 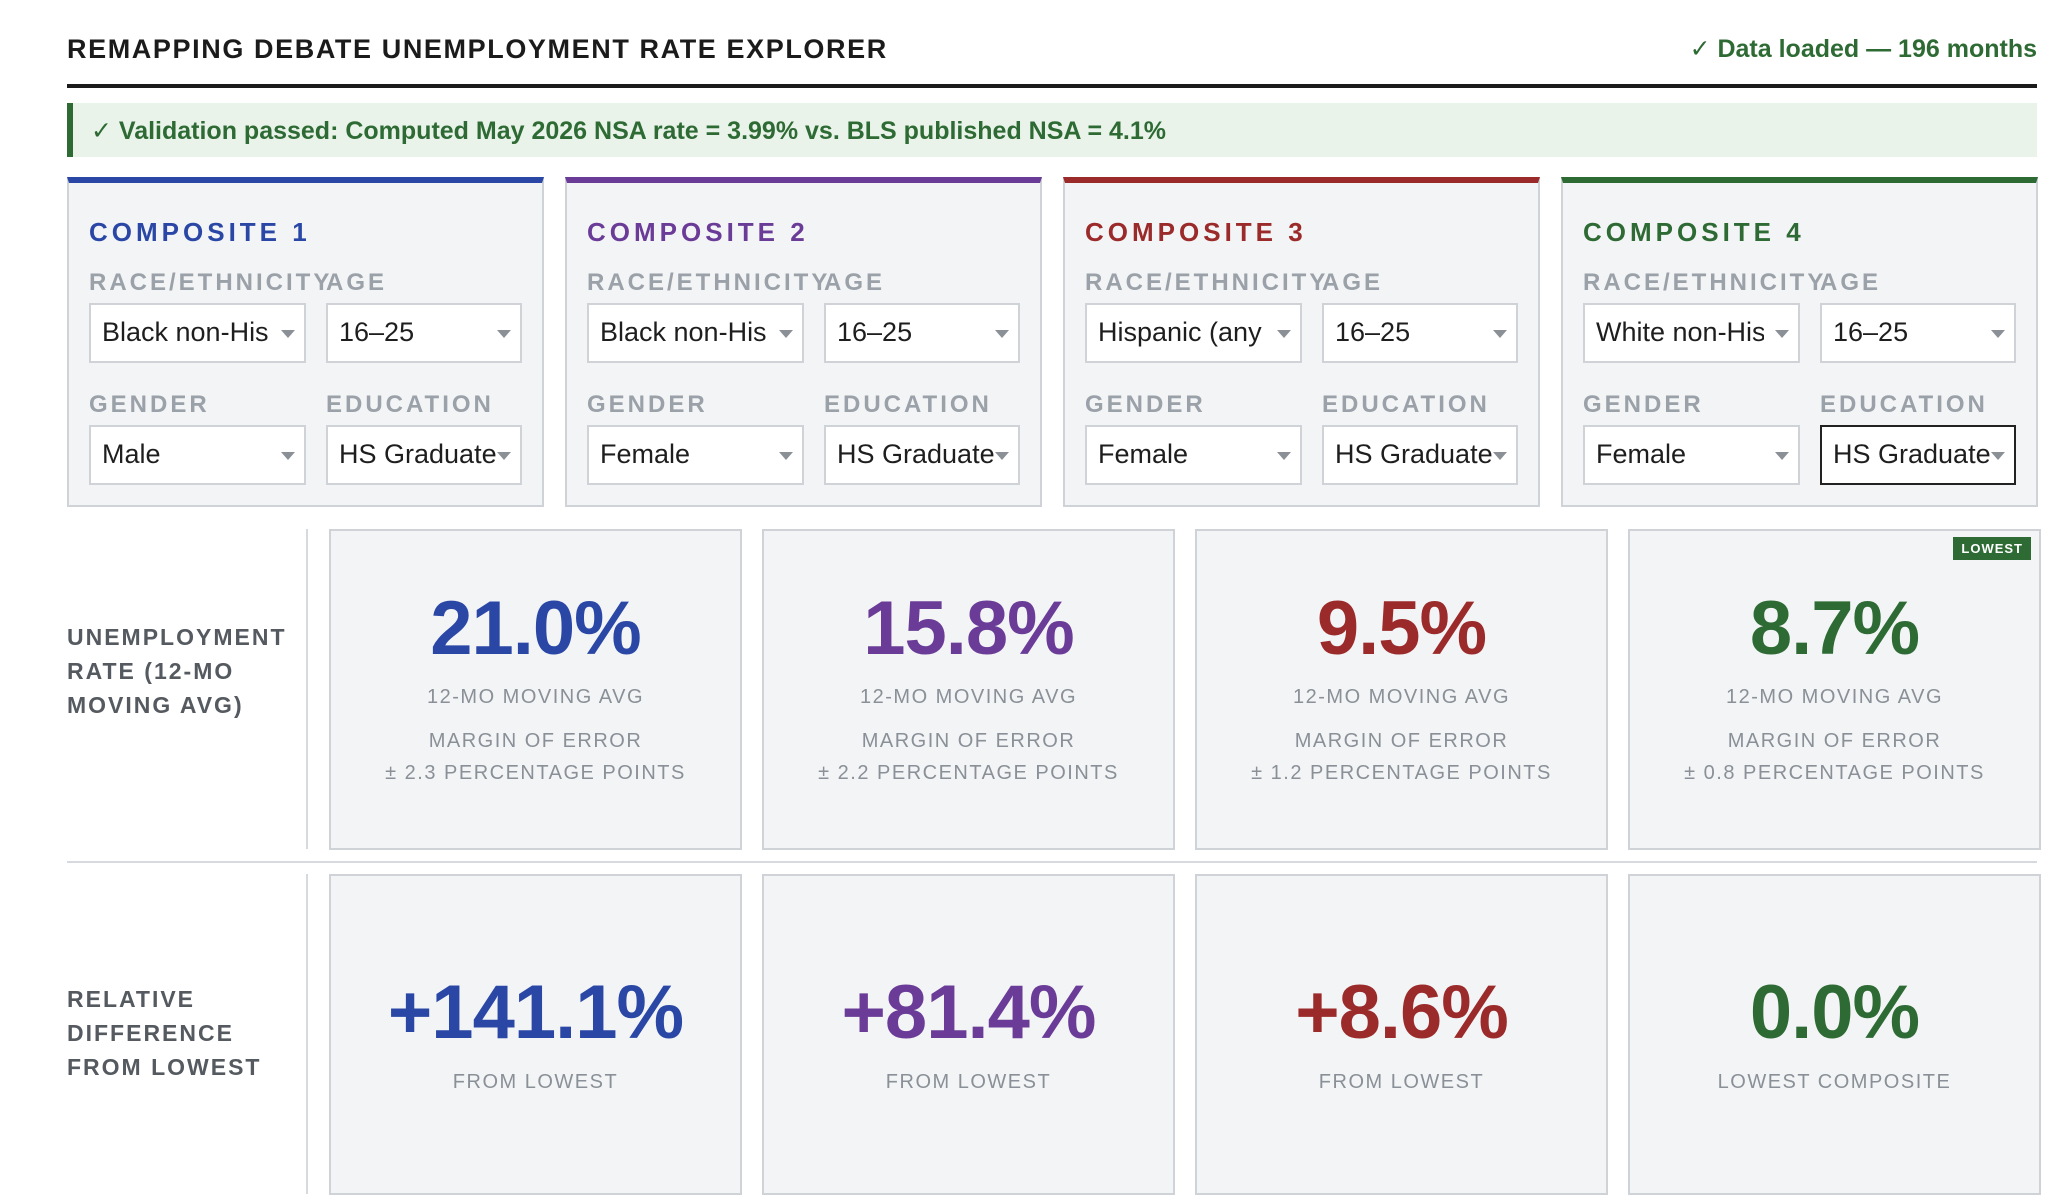 What do you see at coordinates (1694, 232) in the screenshot?
I see `composite-title: COMPOSITE 4` at bounding box center [1694, 232].